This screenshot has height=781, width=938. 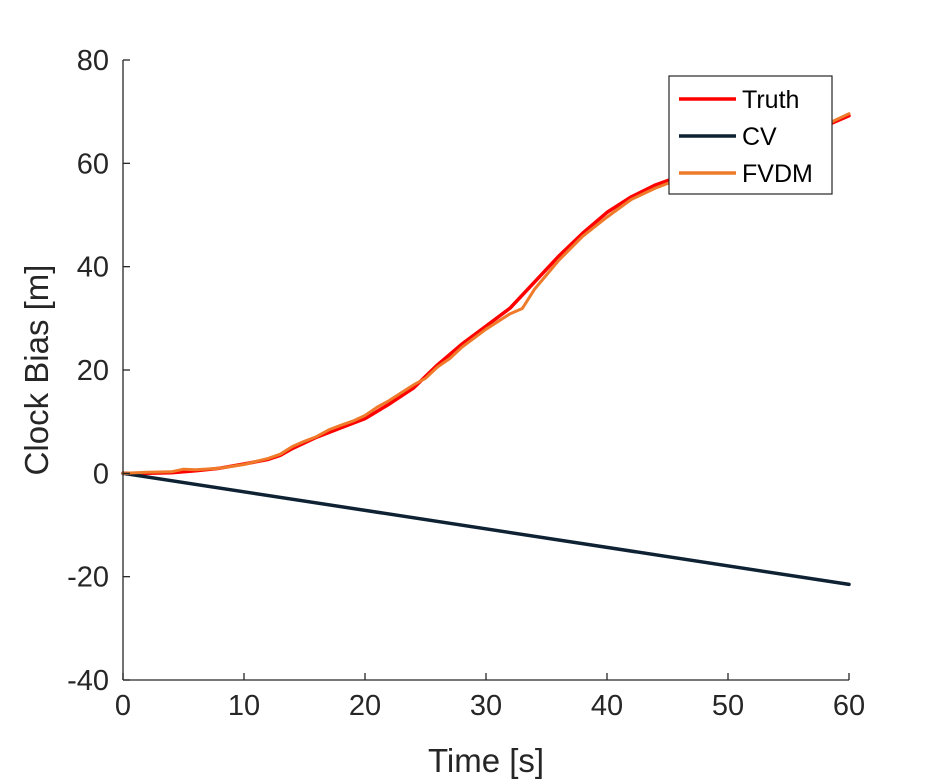 What do you see at coordinates (88, 681) in the screenshot?
I see `y-tick-label: -40` at bounding box center [88, 681].